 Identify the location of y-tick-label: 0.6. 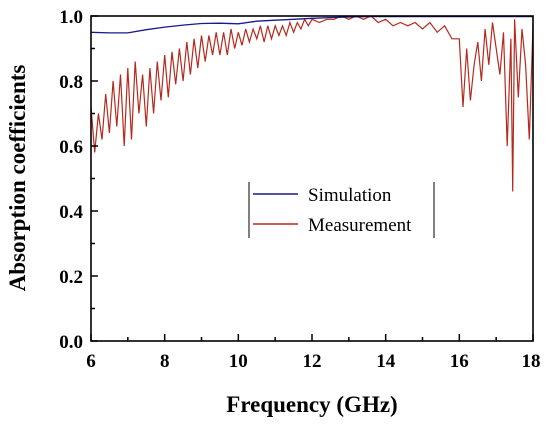
(71, 147).